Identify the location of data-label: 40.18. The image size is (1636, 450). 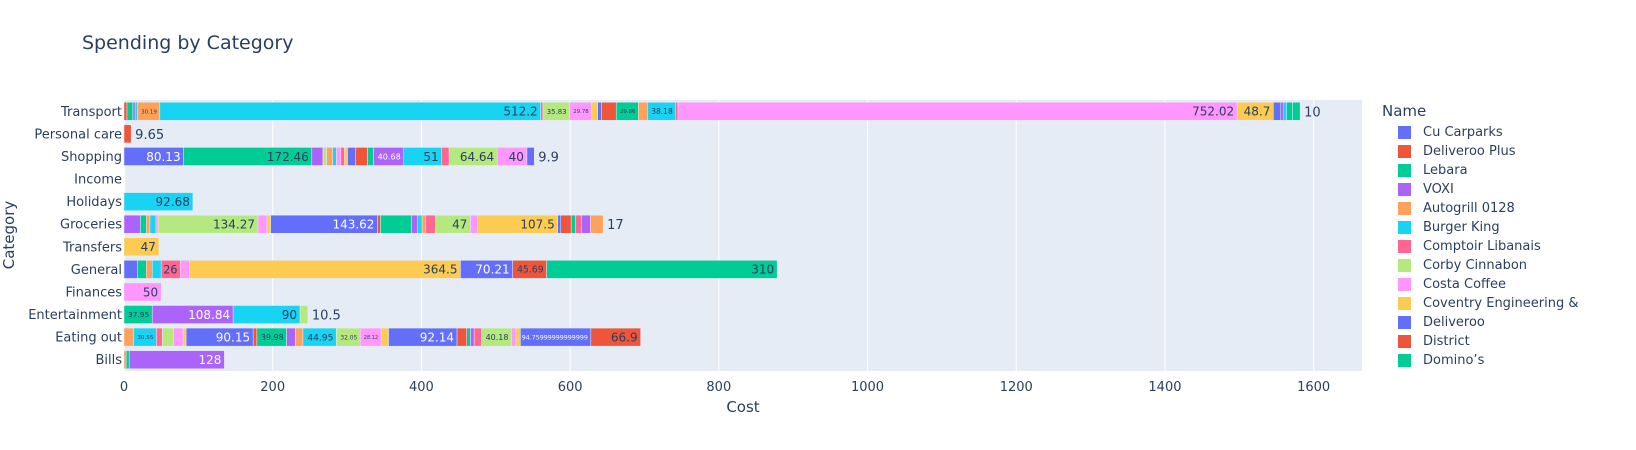
(497, 337).